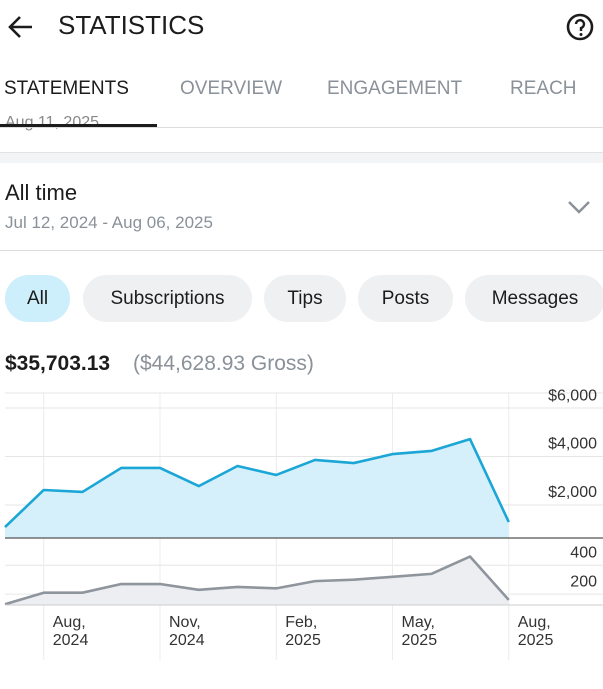  I want to click on x-tick-label: Feb, 2025, so click(303, 631).